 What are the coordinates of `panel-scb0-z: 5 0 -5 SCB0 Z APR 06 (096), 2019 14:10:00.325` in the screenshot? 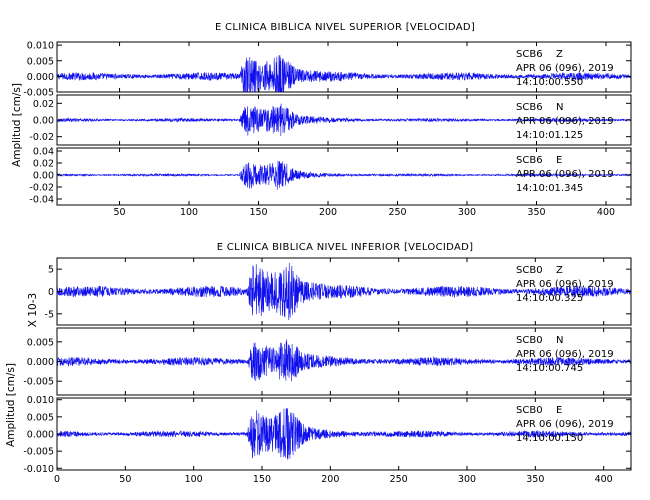 It's located at (338, 291).